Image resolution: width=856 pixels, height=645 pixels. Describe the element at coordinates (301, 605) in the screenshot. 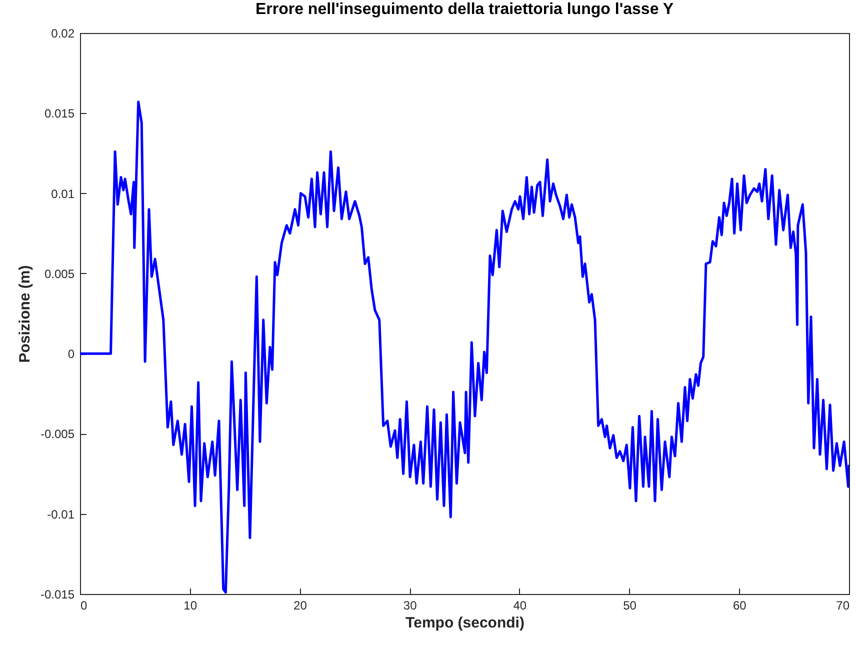

I see `x-tick-label: 20` at that location.